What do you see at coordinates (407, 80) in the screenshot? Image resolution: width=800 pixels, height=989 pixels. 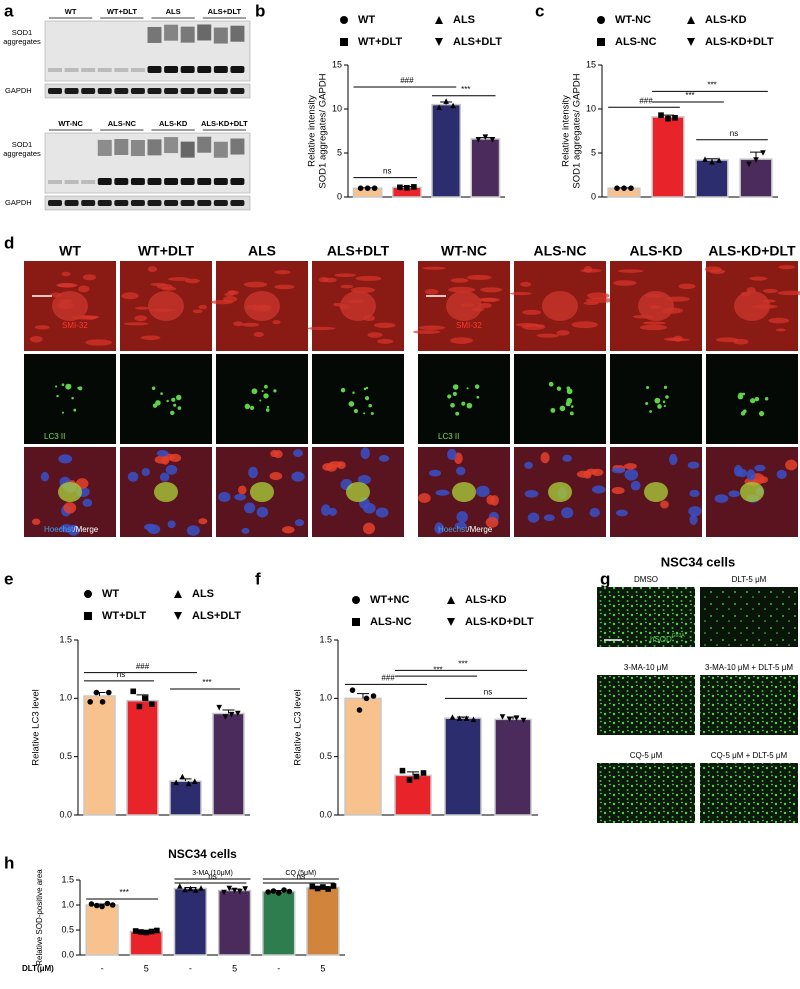 I see `significance-label: ###` at bounding box center [407, 80].